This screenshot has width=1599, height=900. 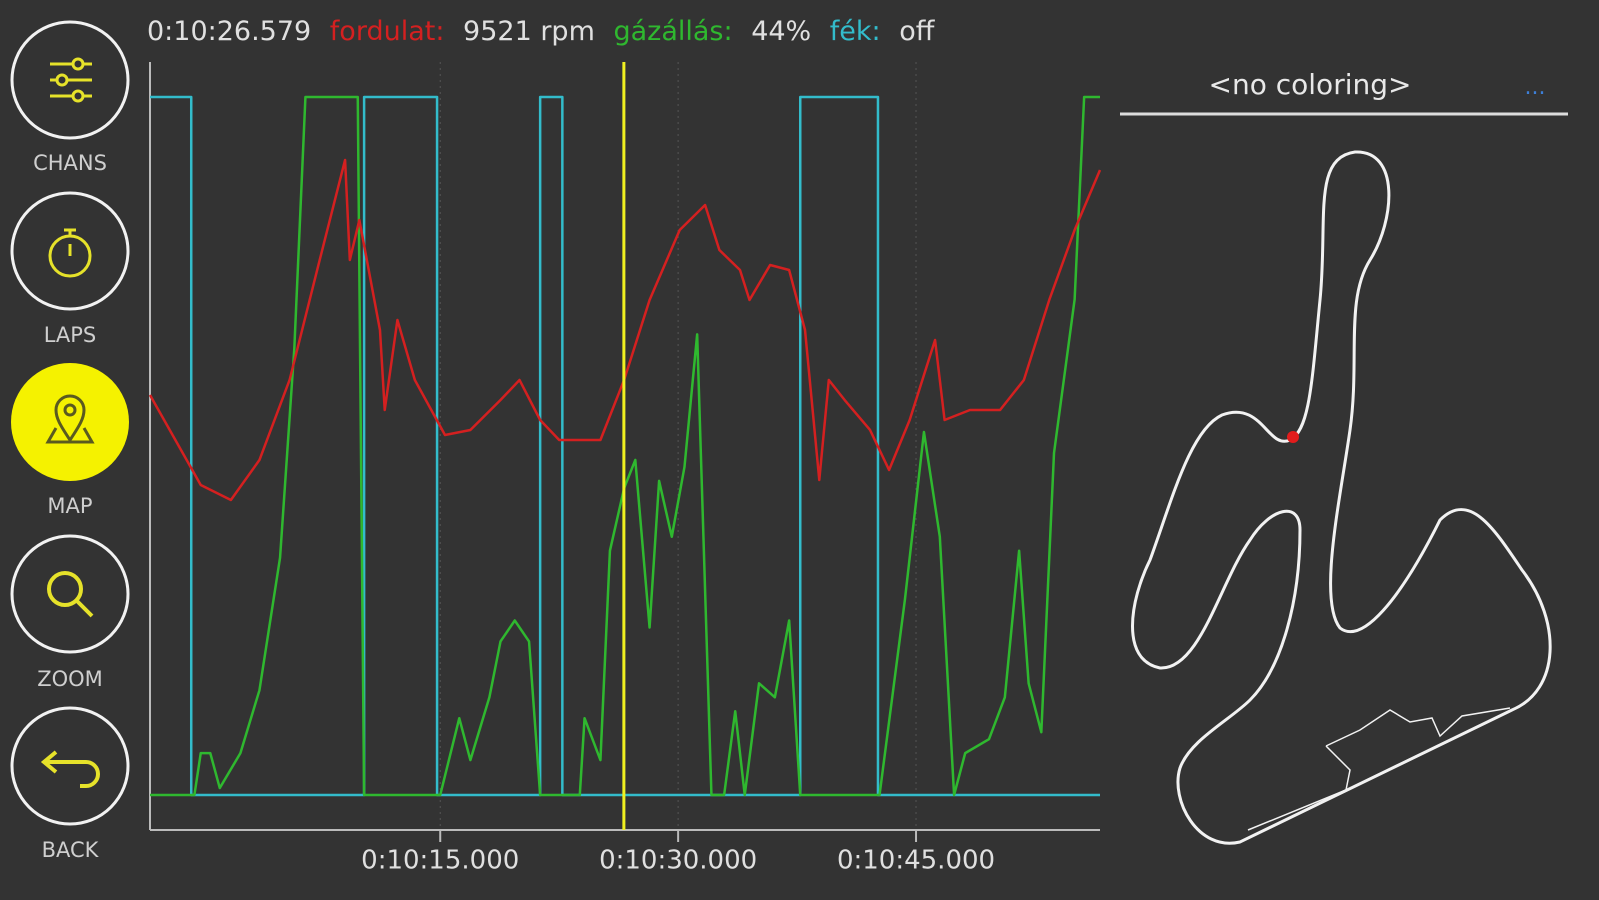 I want to click on button-label: LAPS, so click(x=70, y=335).